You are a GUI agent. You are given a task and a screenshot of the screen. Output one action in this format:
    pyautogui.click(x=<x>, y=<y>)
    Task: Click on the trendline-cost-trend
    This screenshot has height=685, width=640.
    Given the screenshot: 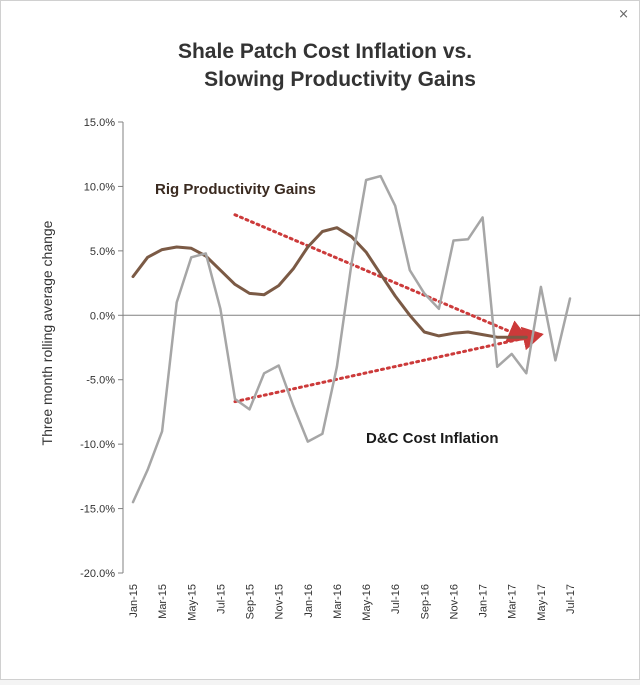 What is the action you would take?
    pyautogui.click(x=388, y=365)
    